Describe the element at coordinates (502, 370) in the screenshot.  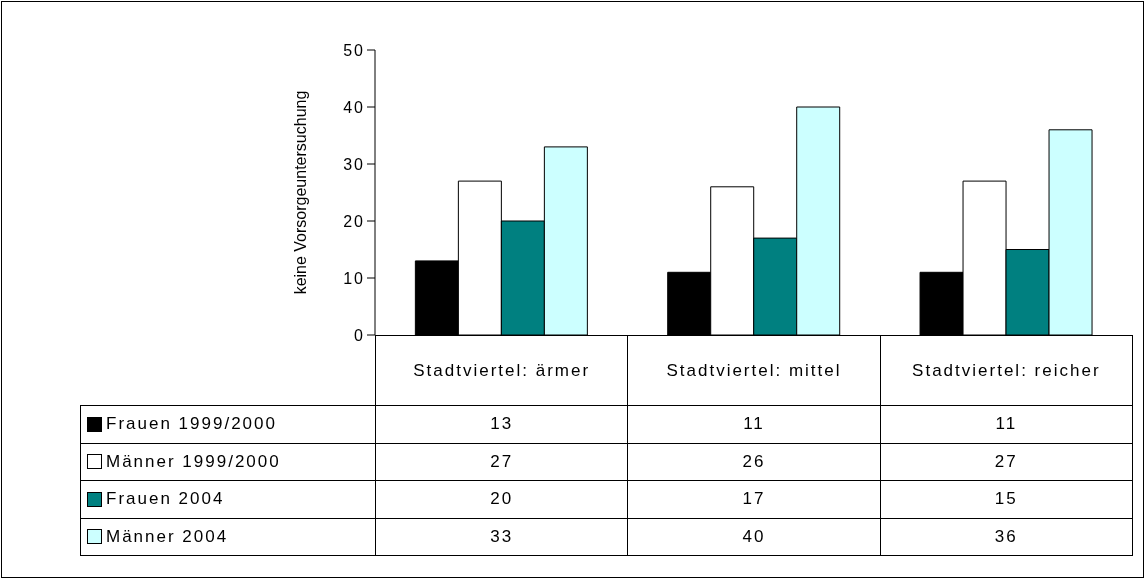
I see `x-tick-label: Stadtviertel: ärmer` at that location.